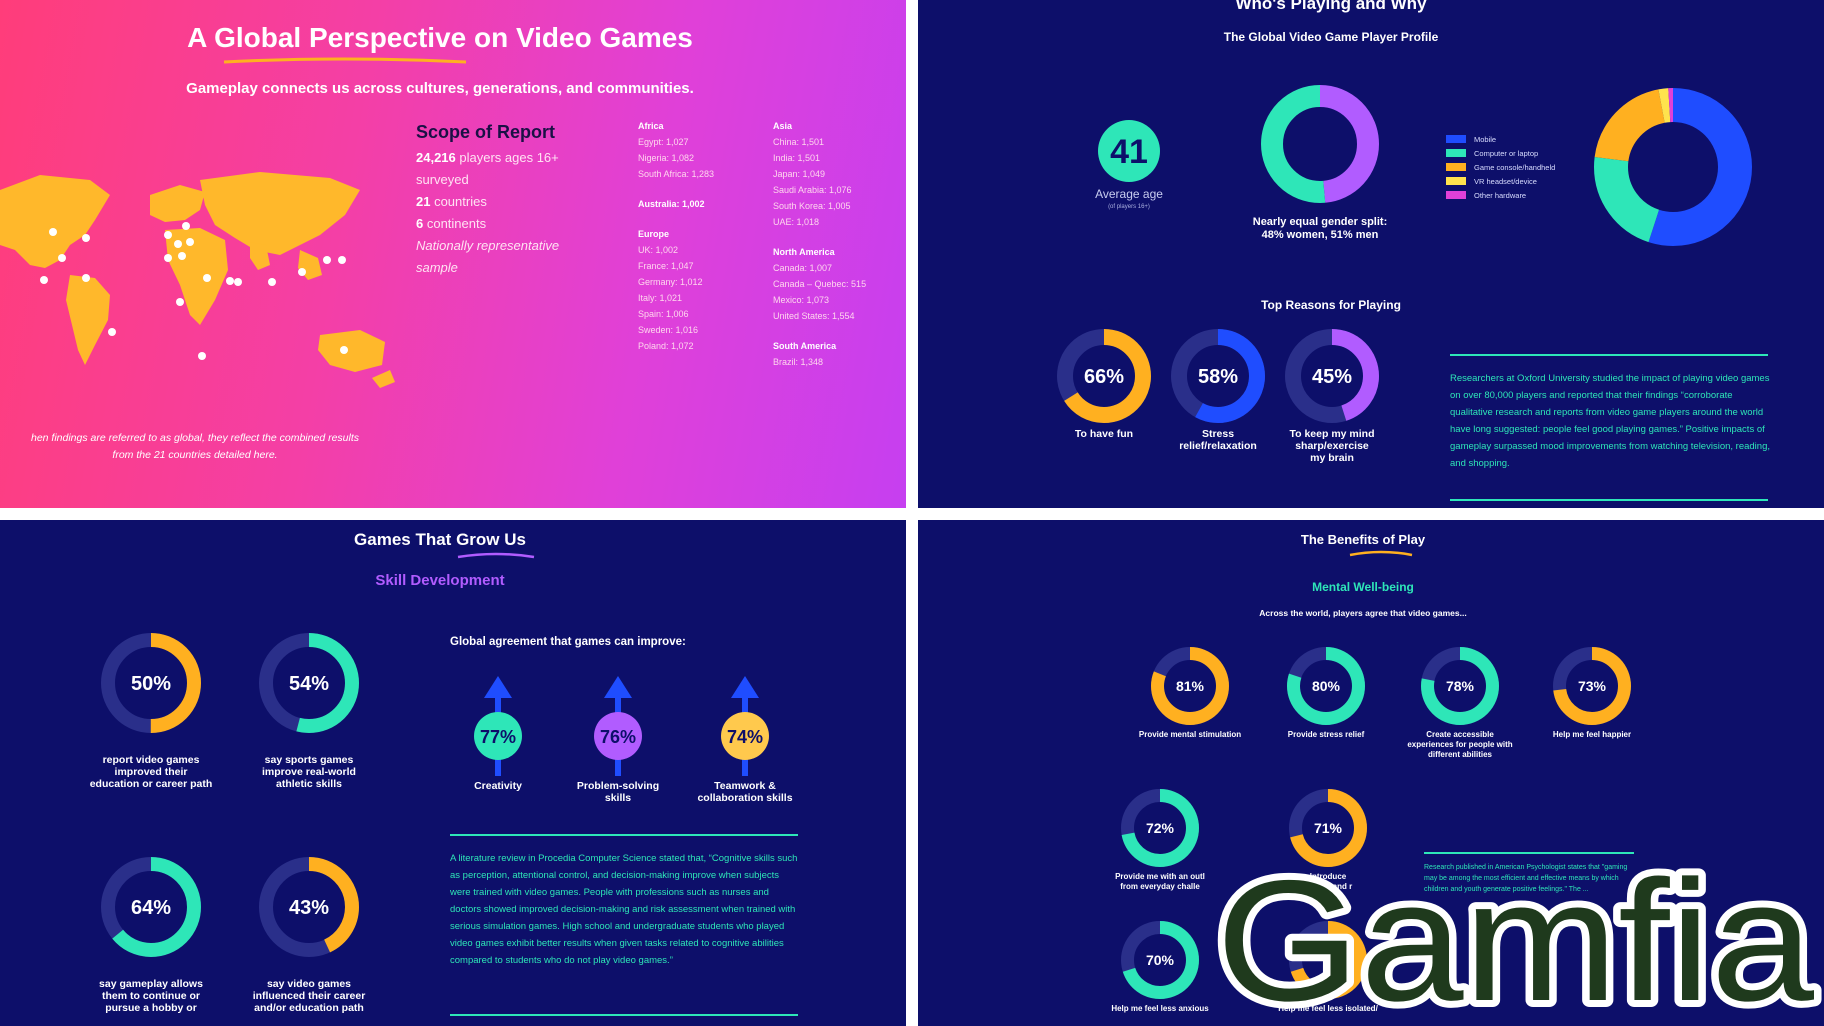 The image size is (1824, 1026). I want to click on country-count: Italy: 1,021, so click(660, 298).